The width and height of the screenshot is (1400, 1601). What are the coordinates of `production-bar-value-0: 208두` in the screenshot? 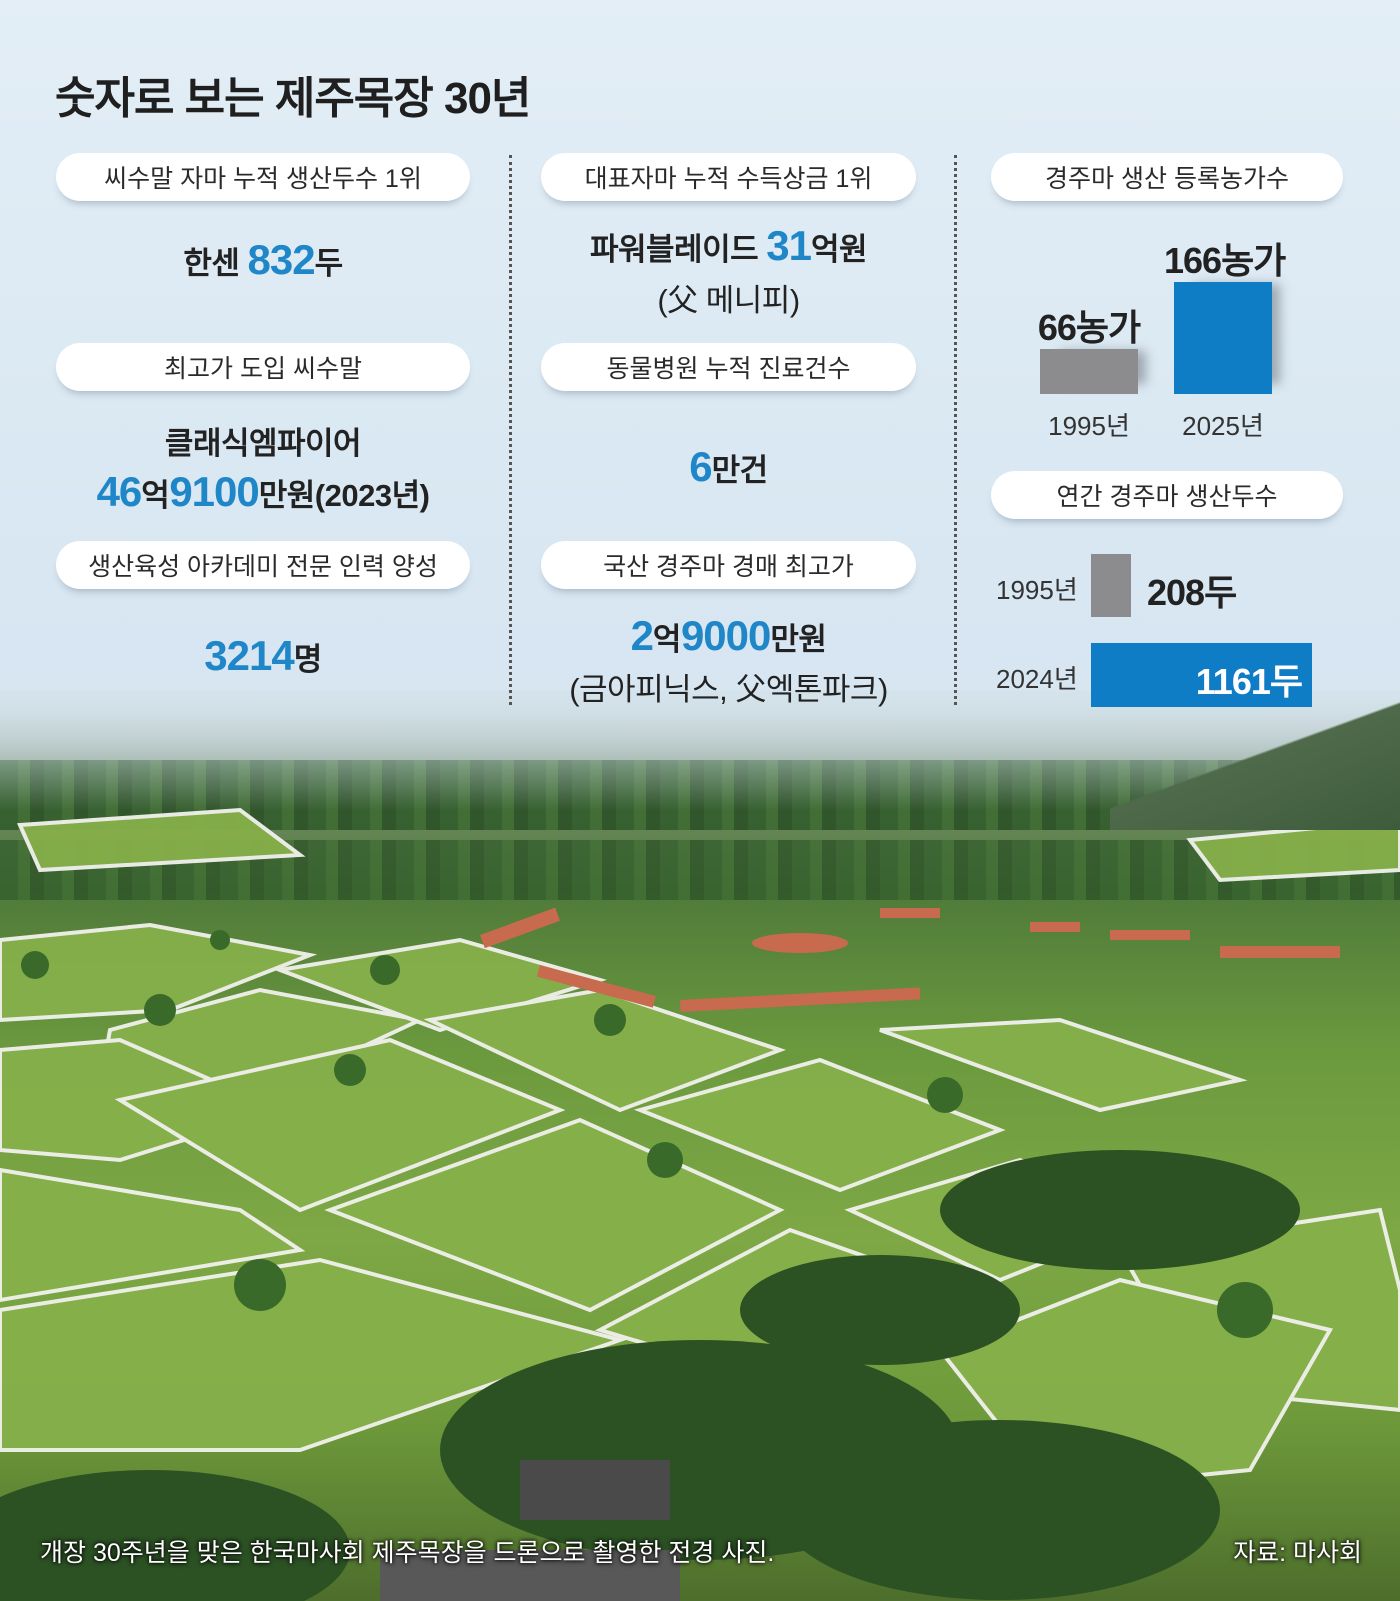 It's located at (1192, 592).